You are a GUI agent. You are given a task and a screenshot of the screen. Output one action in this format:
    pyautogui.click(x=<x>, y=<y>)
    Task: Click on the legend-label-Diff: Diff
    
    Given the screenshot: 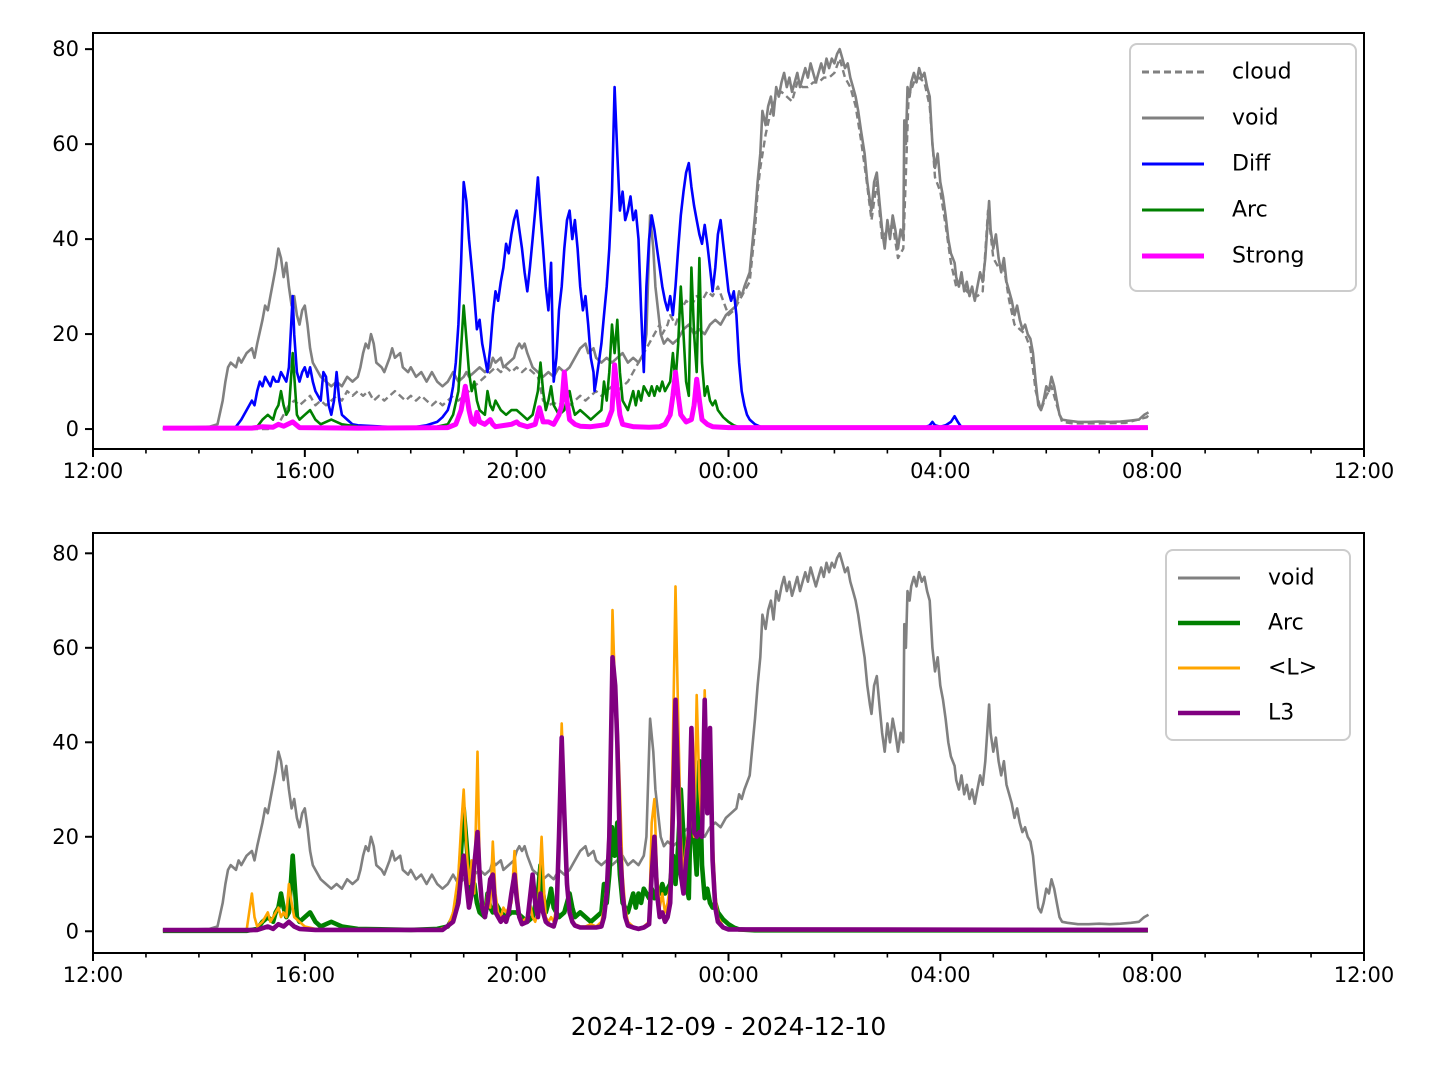 What is the action you would take?
    pyautogui.click(x=1251, y=164)
    